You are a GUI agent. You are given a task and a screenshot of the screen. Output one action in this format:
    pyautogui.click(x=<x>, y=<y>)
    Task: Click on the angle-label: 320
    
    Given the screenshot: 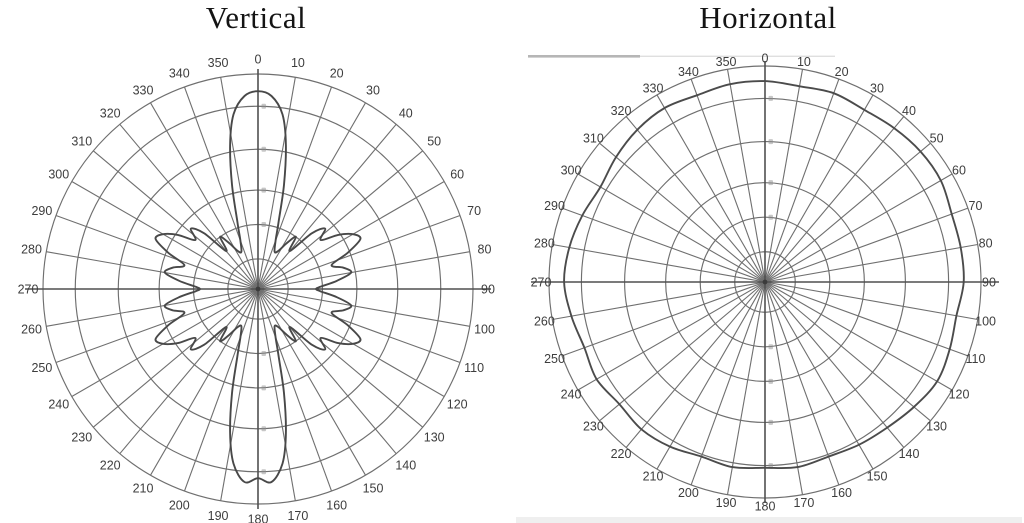 What is the action you would take?
    pyautogui.click(x=621, y=111)
    